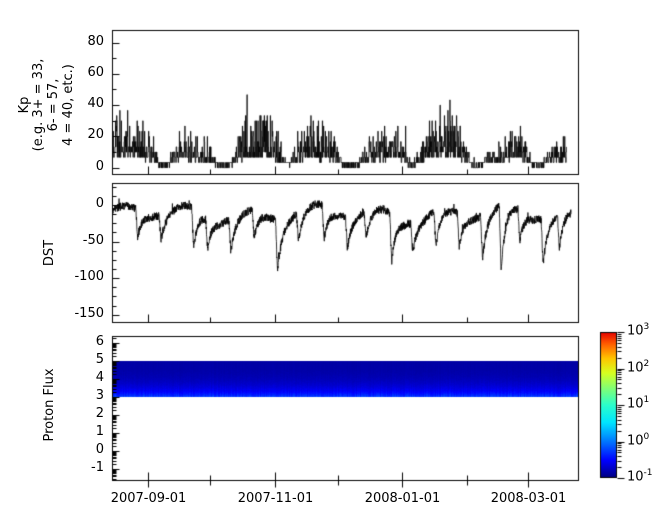 The image size is (665, 523). Describe the element at coordinates (638, 402) in the screenshot. I see `colorbar-tick-label: 10¹` at that location.